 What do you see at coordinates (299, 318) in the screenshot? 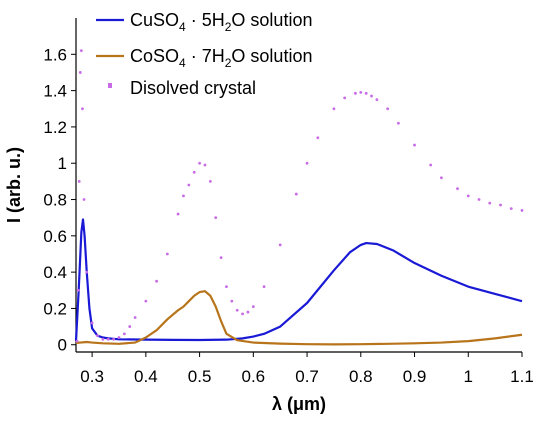
I see `series-line-coso4` at bounding box center [299, 318].